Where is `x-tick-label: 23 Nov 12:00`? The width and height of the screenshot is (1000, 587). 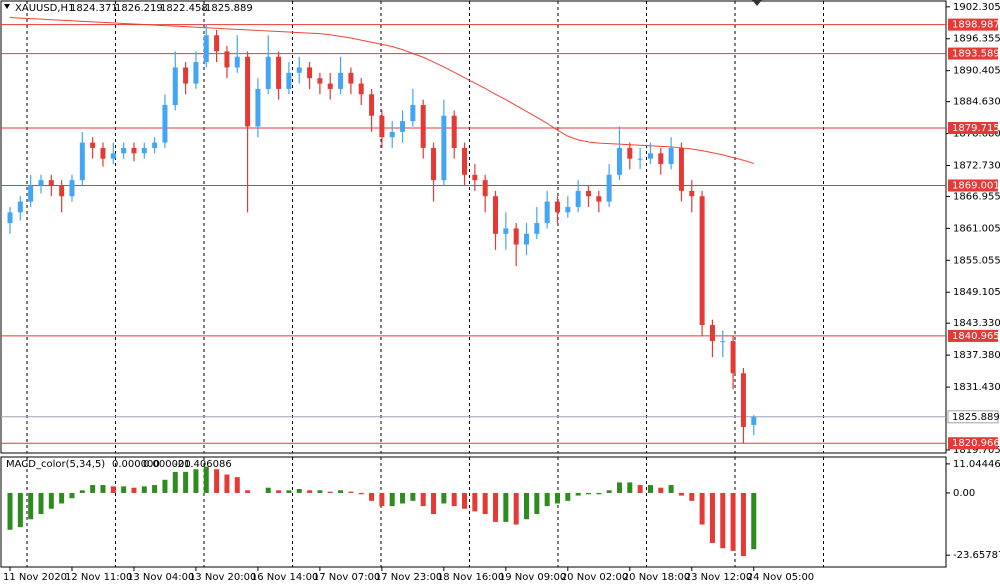
x-tick-label: 23 Nov 12:00 is located at coordinates (718, 577).